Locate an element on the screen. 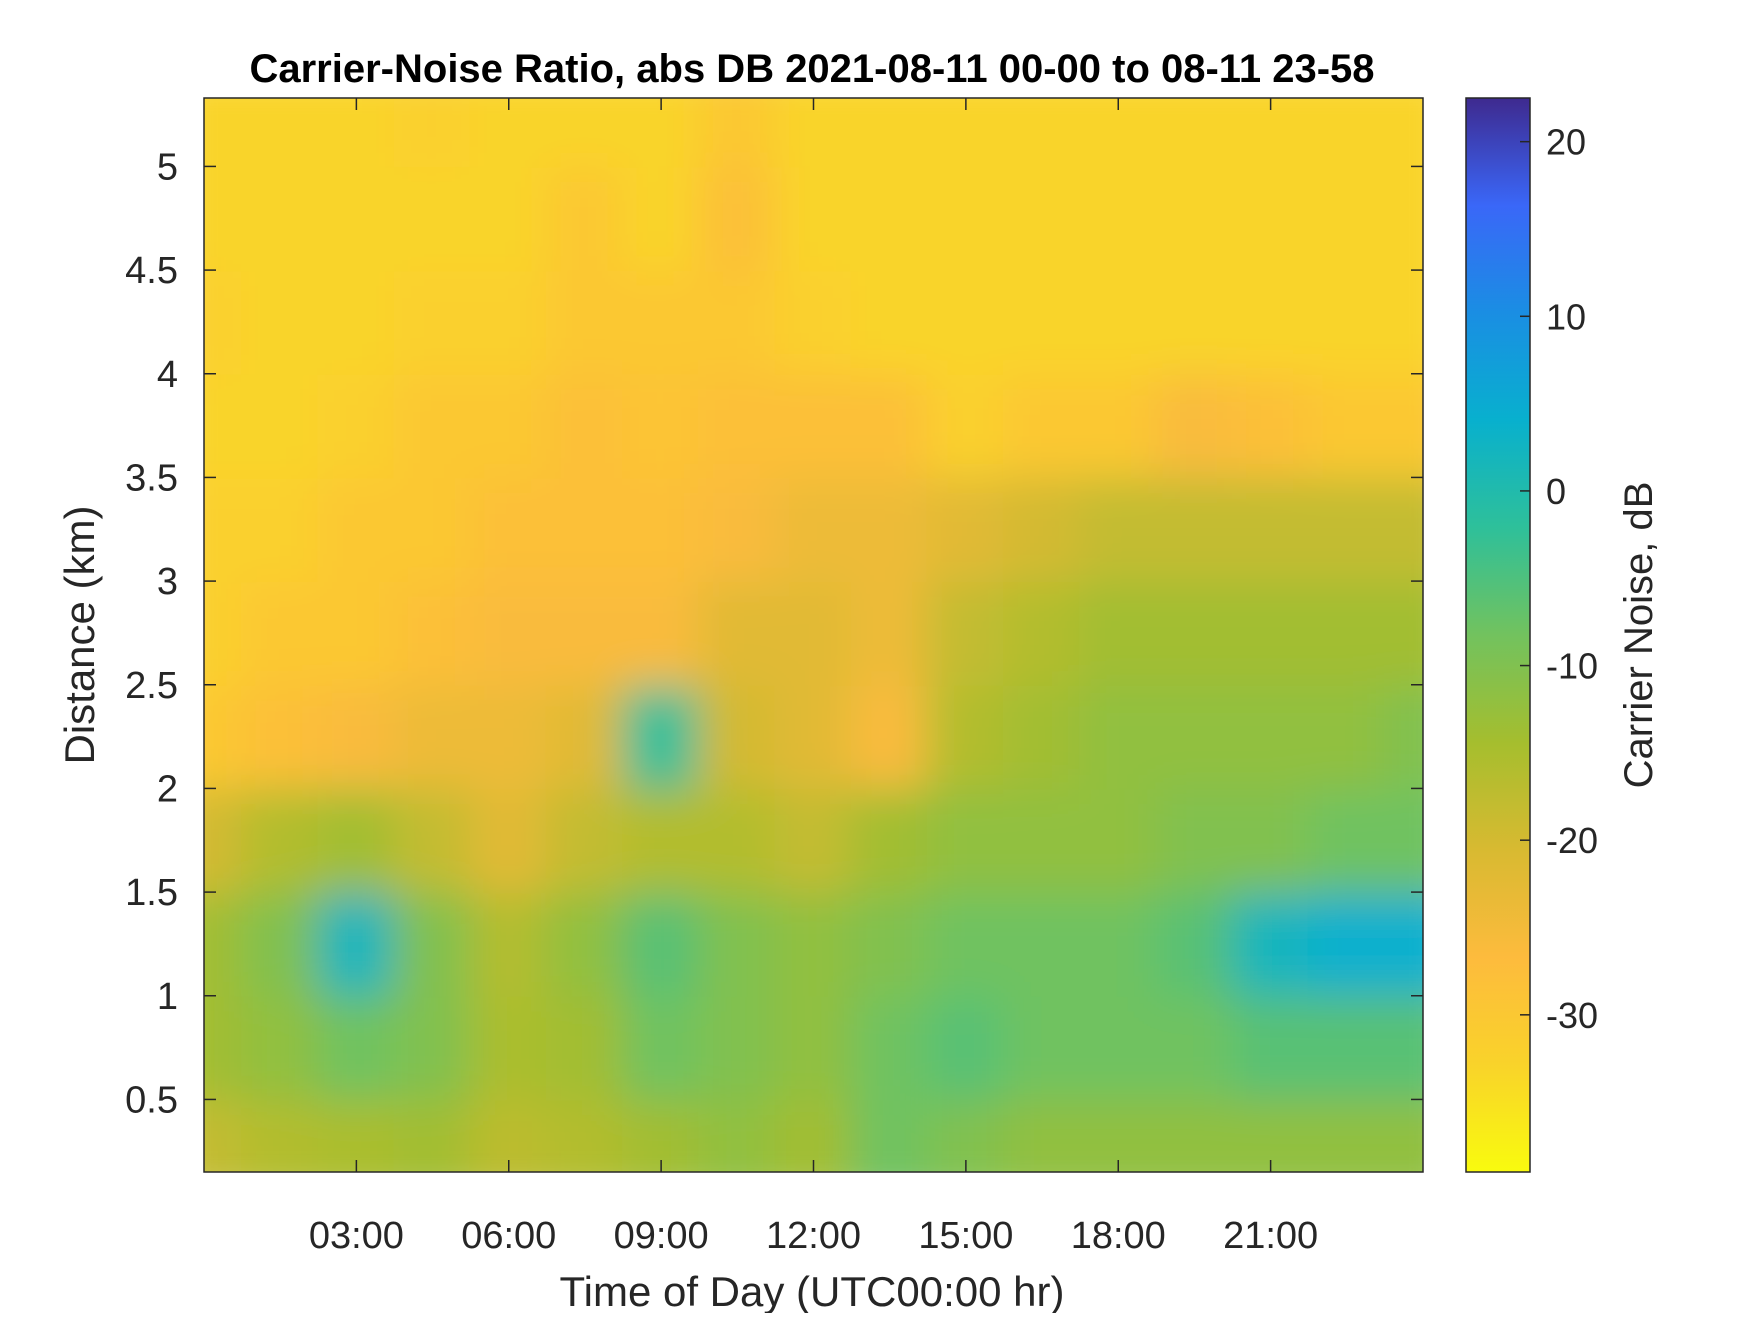  x-tick-label: 12:00 is located at coordinates (813, 1236).